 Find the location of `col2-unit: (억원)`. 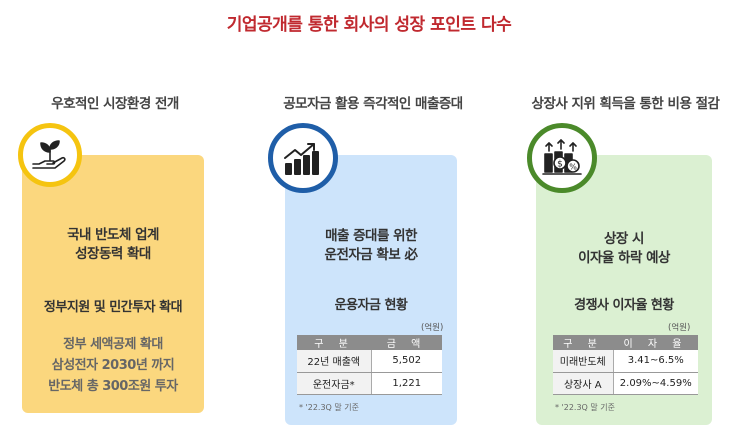

col2-unit: (억원) is located at coordinates (432, 328).